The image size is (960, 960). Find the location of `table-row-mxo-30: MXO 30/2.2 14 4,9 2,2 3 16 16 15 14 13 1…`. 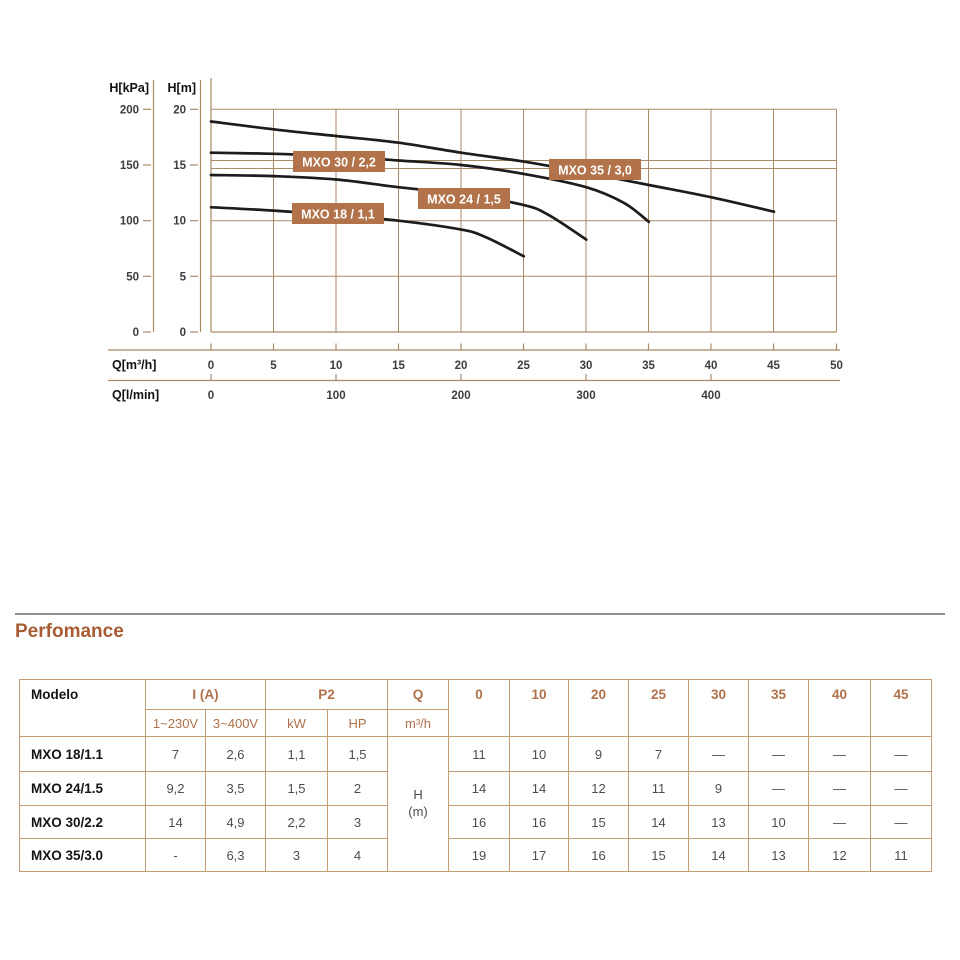

table-row-mxo-30: MXO 30/2.2 14 4,9 2,2 3 16 16 15 14 13 1… is located at coordinates (476, 822).